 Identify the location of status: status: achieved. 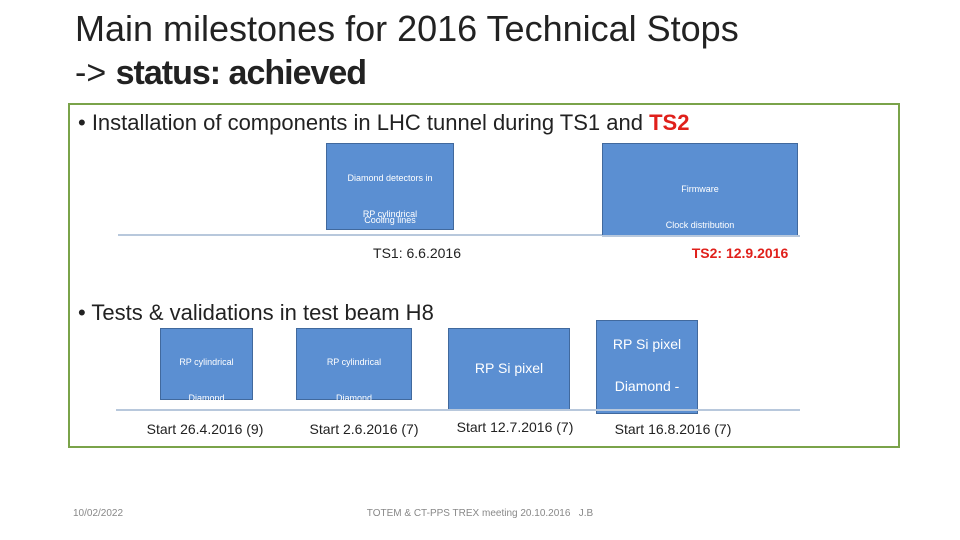
(241, 73).